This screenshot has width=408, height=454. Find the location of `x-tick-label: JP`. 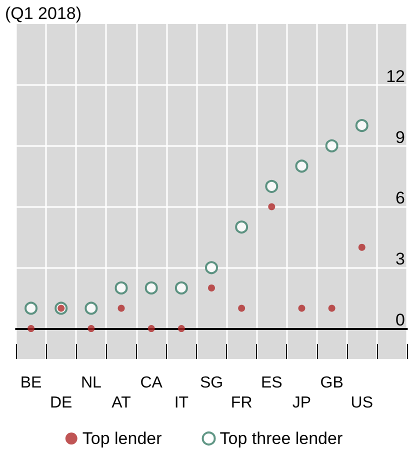

x-tick-label: JP is located at coordinates (302, 403).